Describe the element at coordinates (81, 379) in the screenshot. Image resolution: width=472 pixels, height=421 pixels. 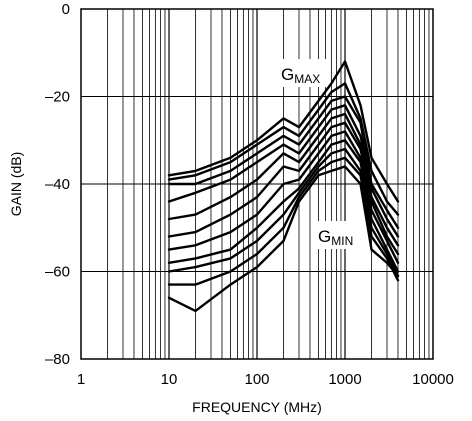
I see `x-tick-label: 1` at that location.